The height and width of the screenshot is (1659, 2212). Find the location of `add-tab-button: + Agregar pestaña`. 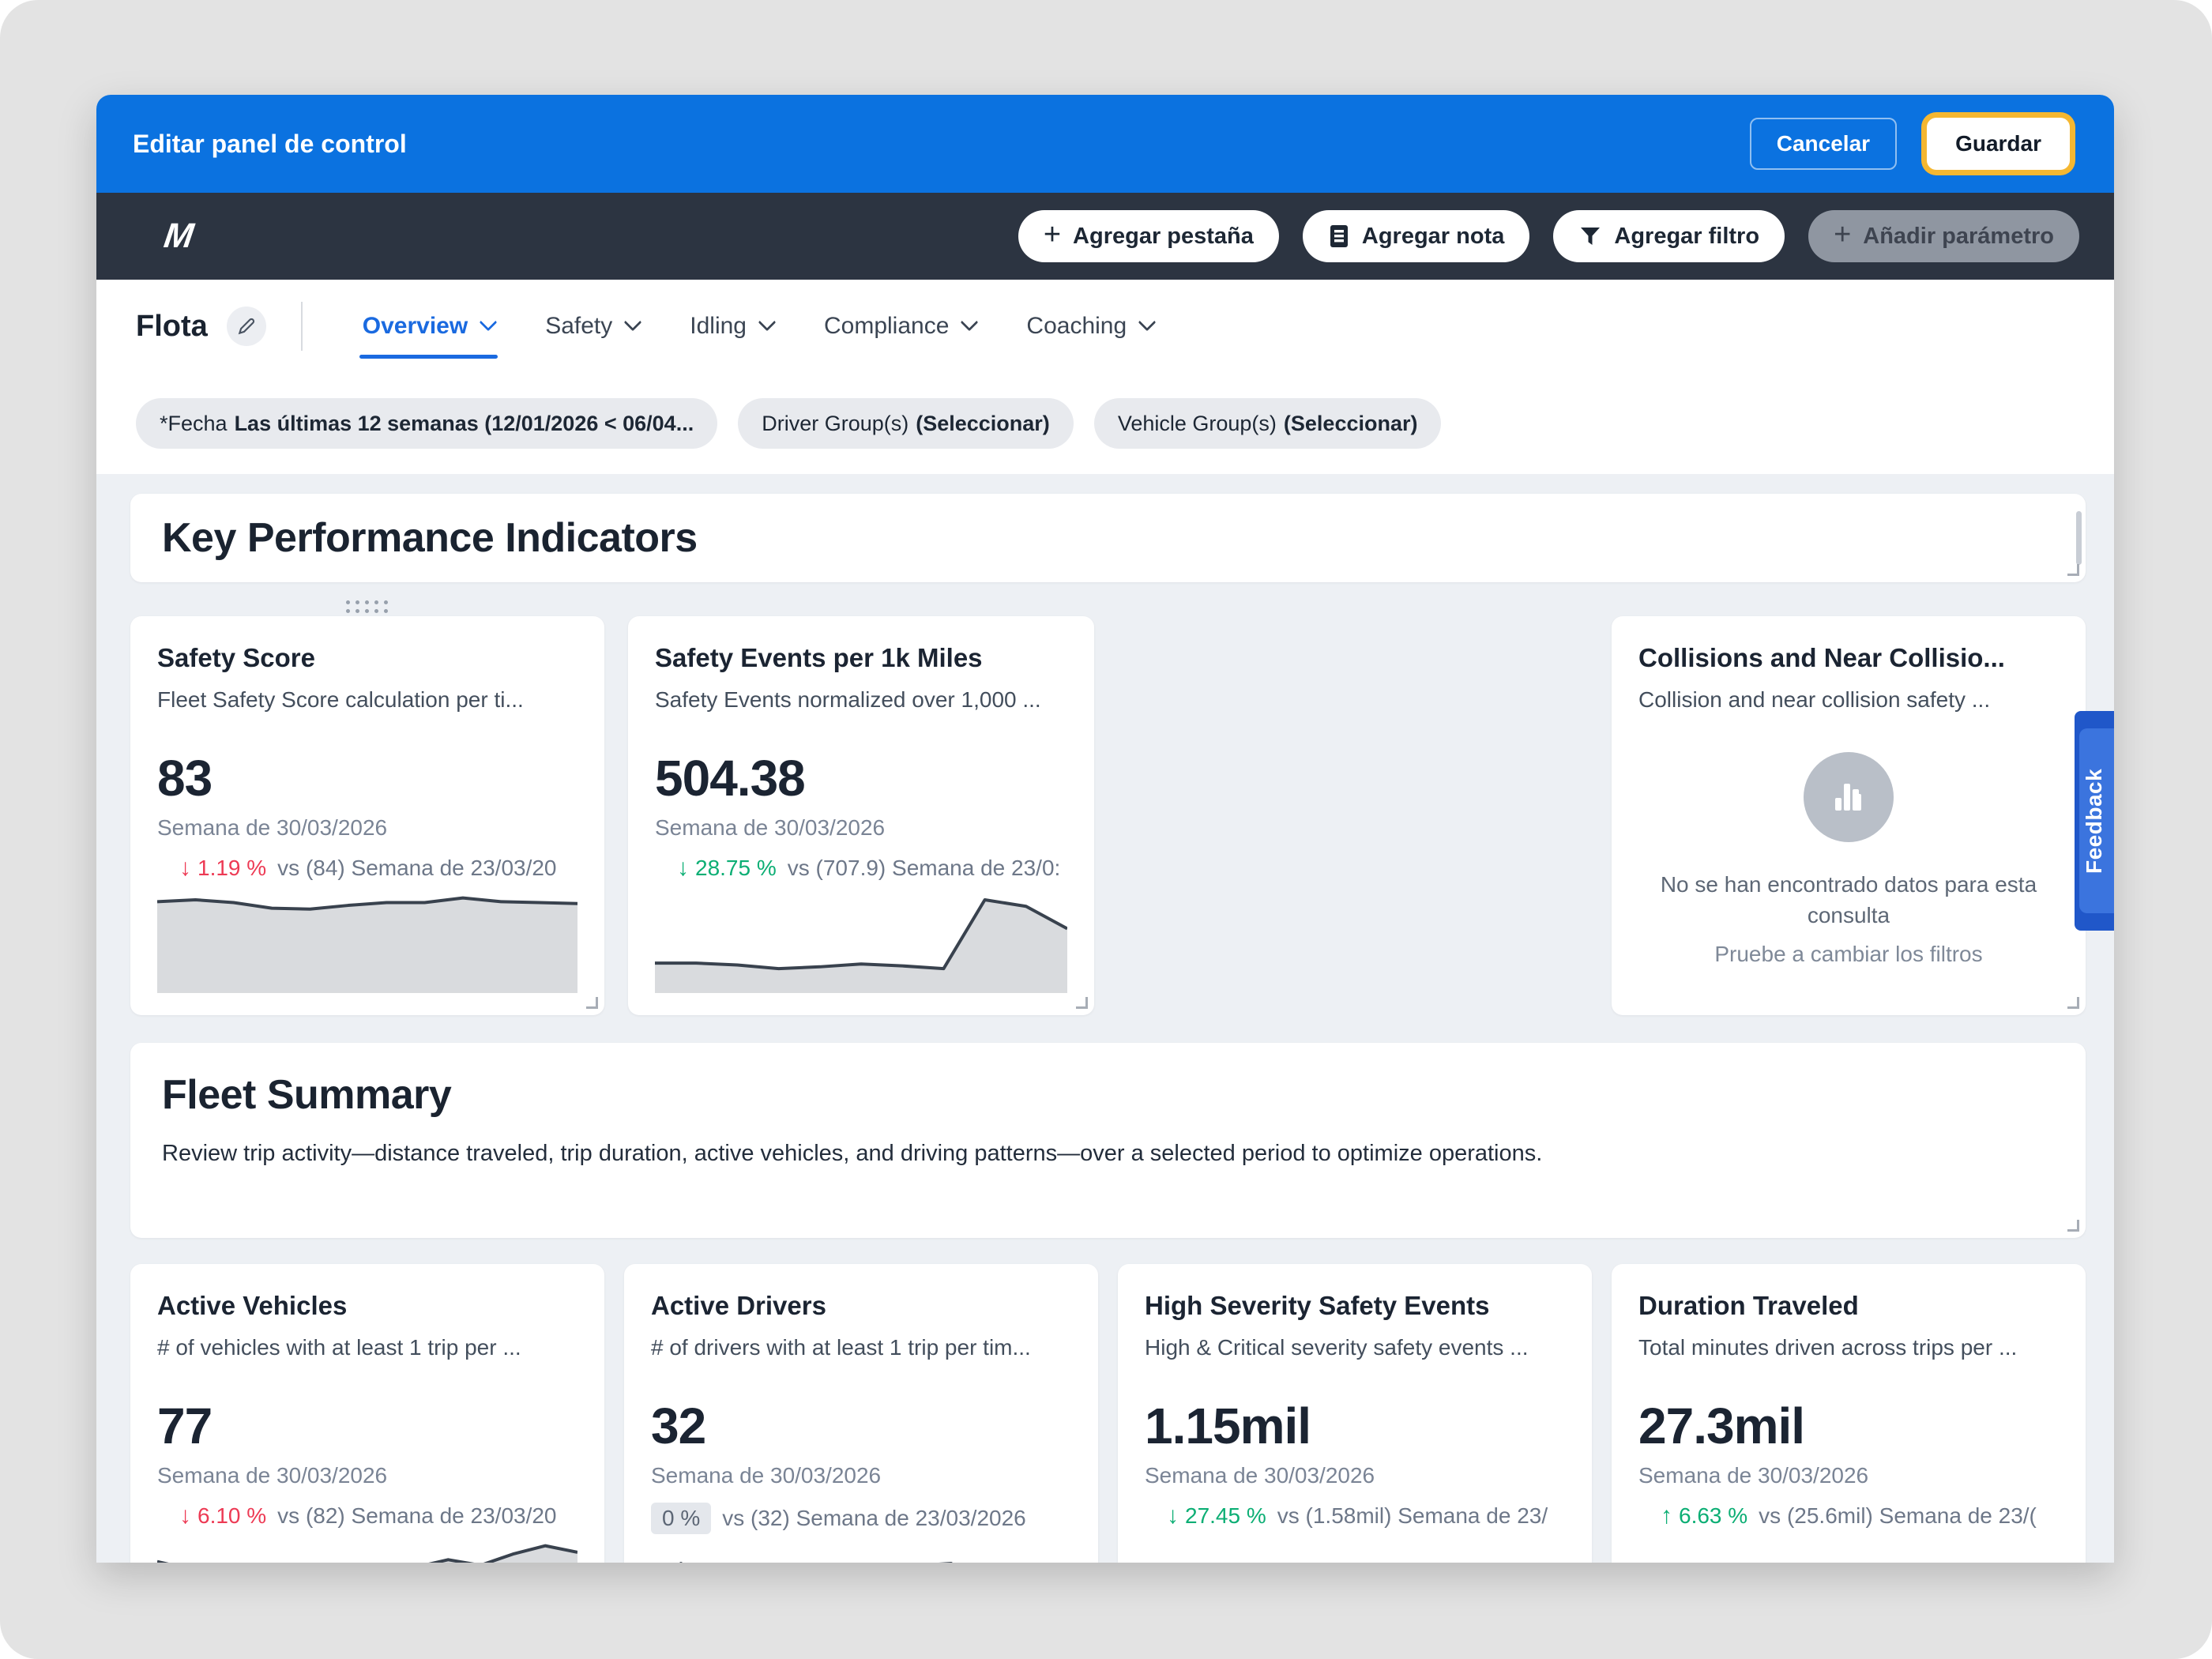

add-tab-button: + Agregar pestaña is located at coordinates (1149, 236).